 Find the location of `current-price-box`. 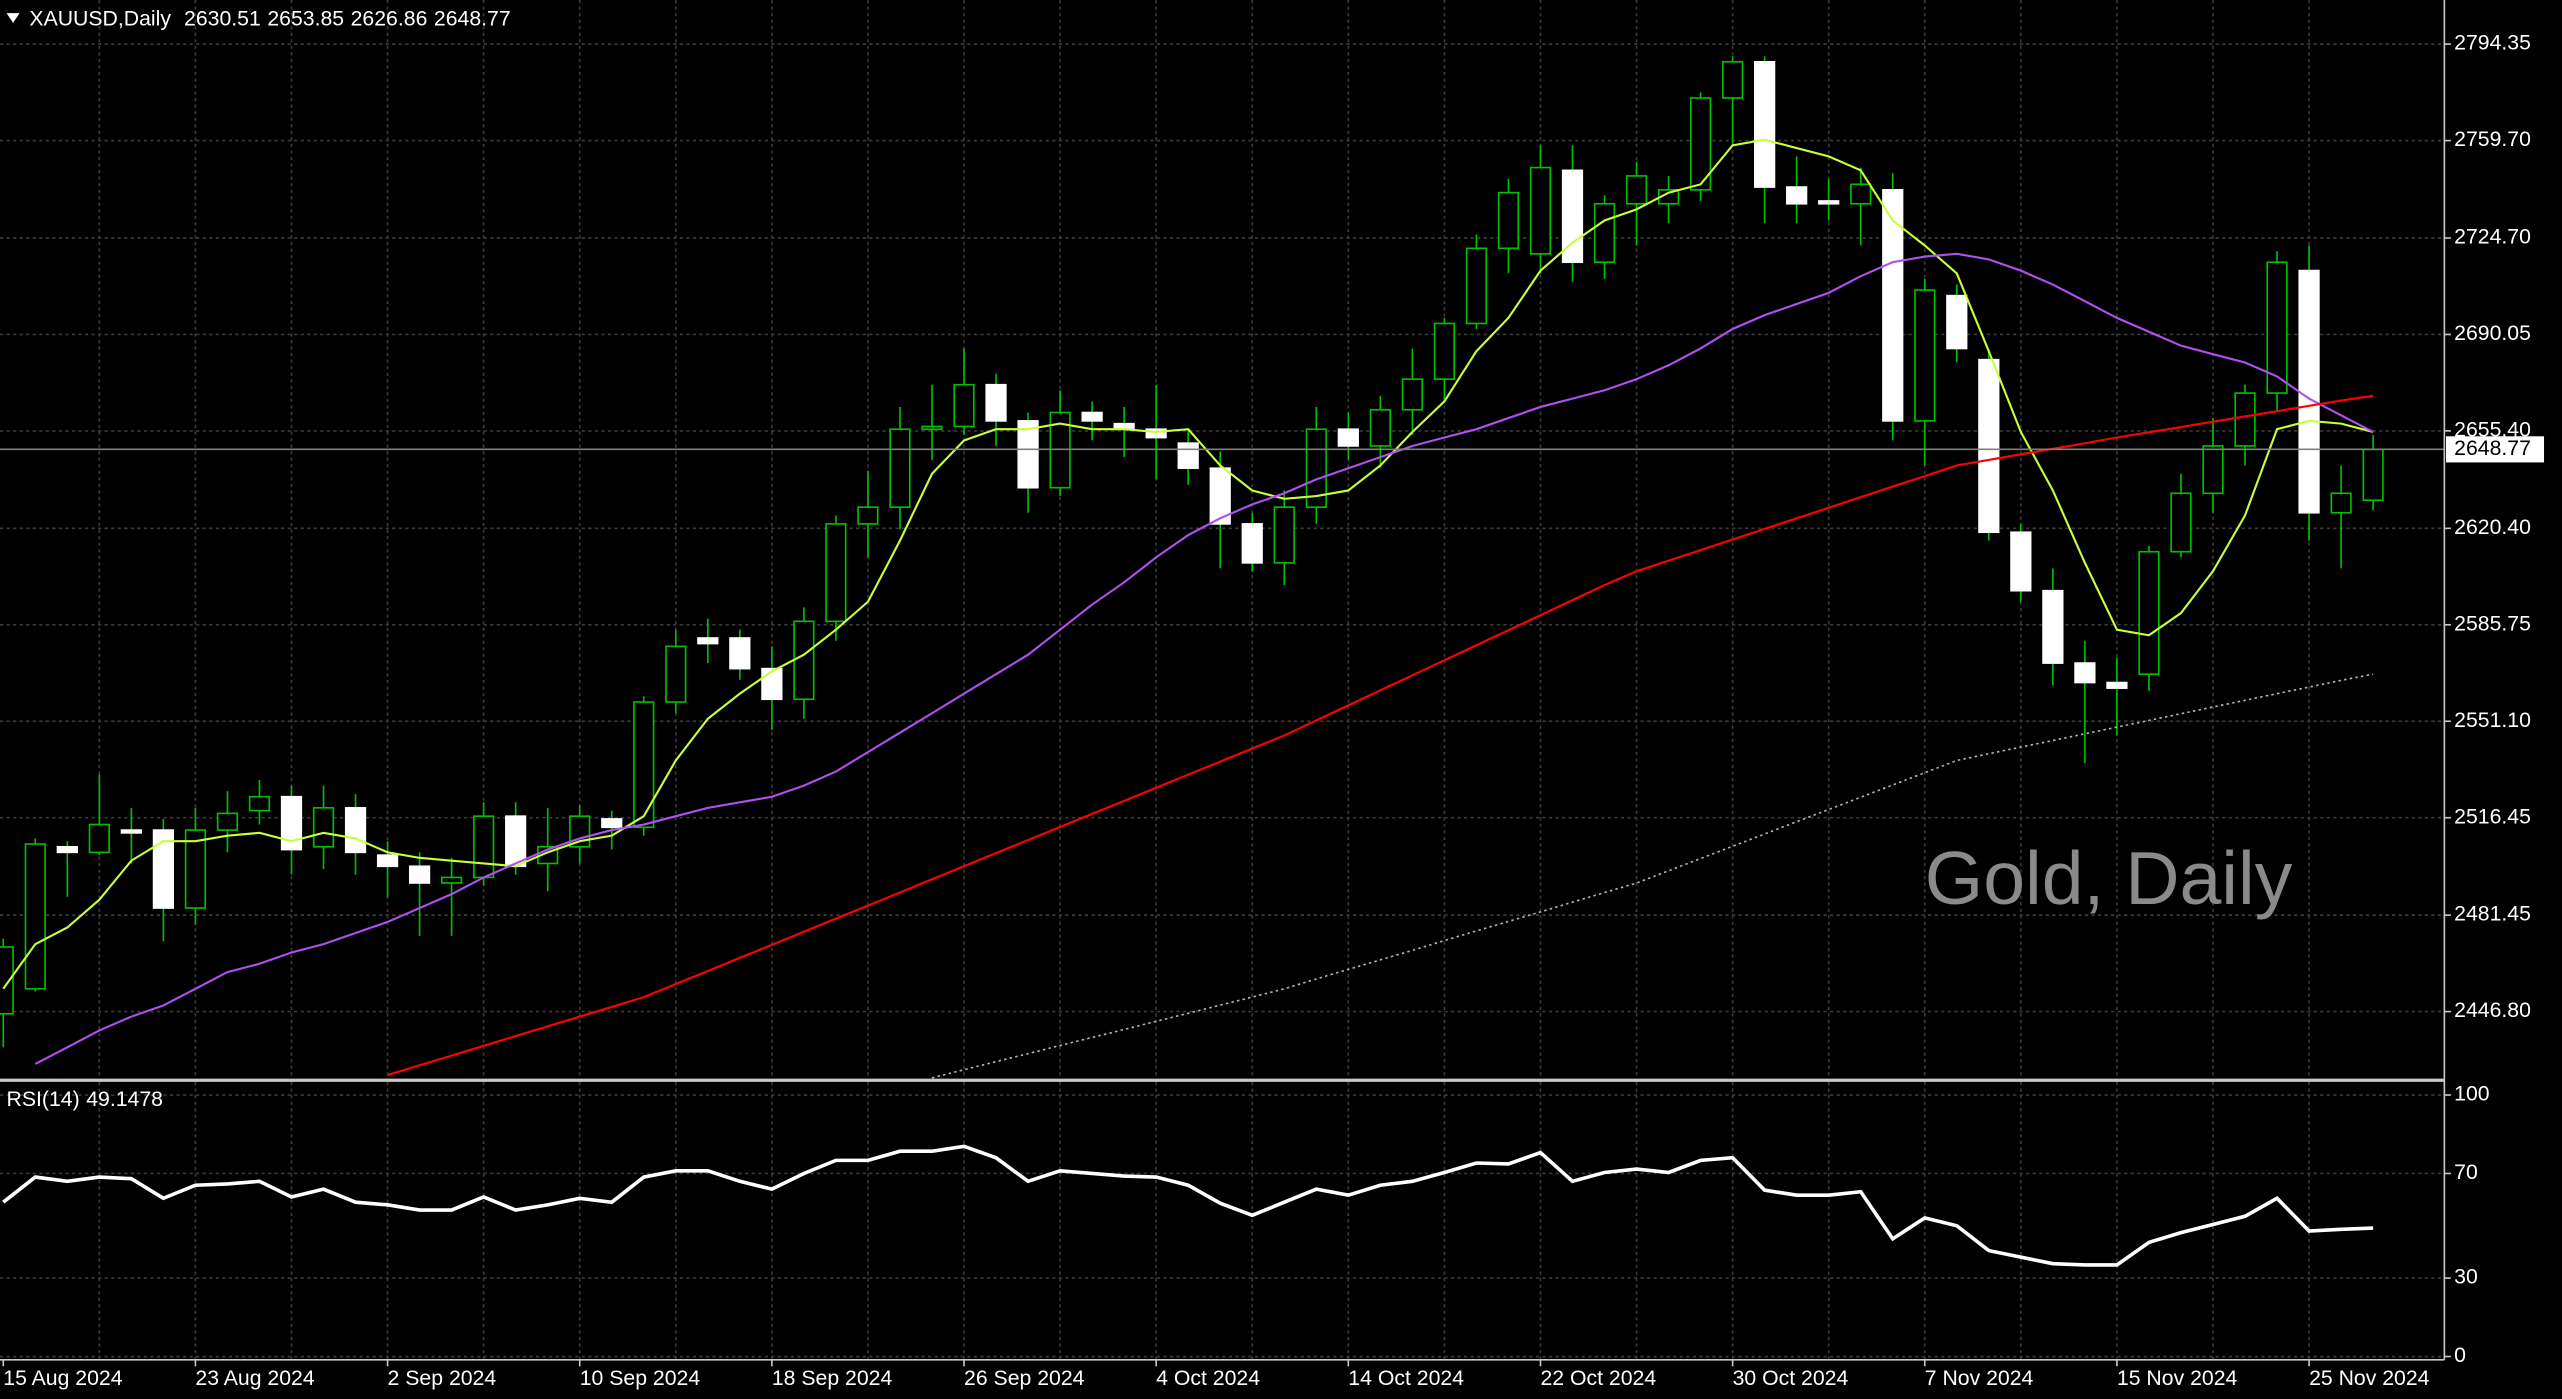

current-price-box is located at coordinates (2495, 449).